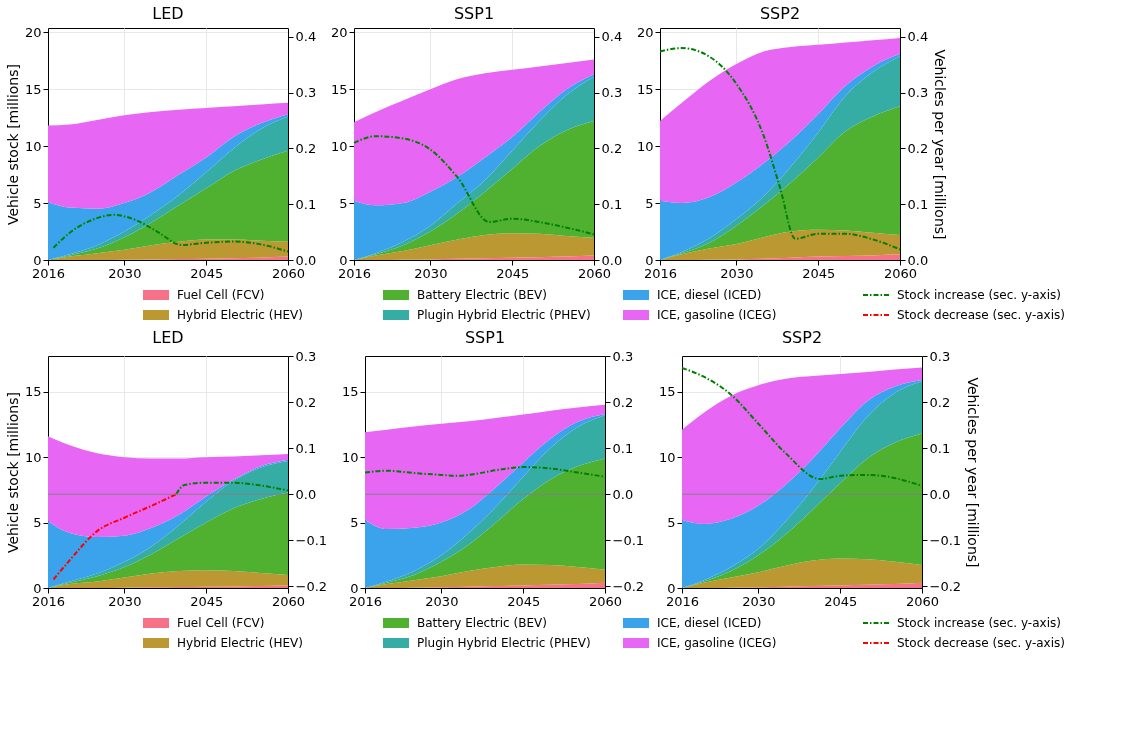  What do you see at coordinates (981, 643) in the screenshot?
I see `legend-label: Stock decrease (sec. y-axis)` at bounding box center [981, 643].